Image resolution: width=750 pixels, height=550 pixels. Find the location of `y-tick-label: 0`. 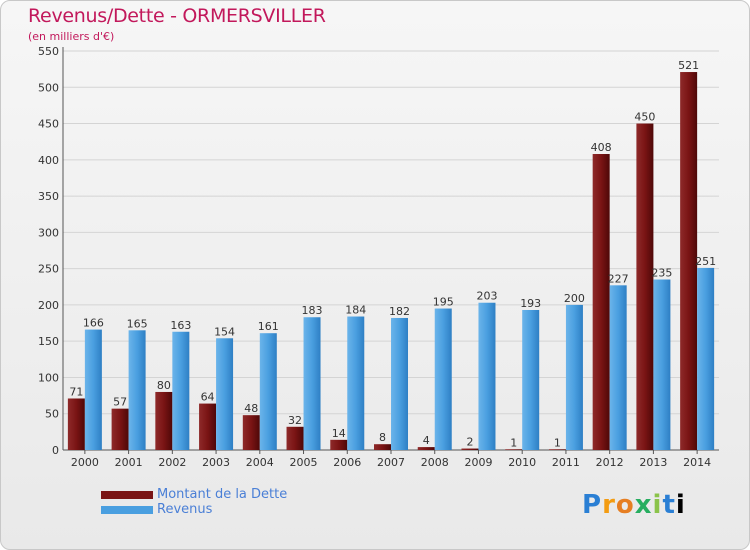

y-tick-label: 0 is located at coordinates (55, 450).